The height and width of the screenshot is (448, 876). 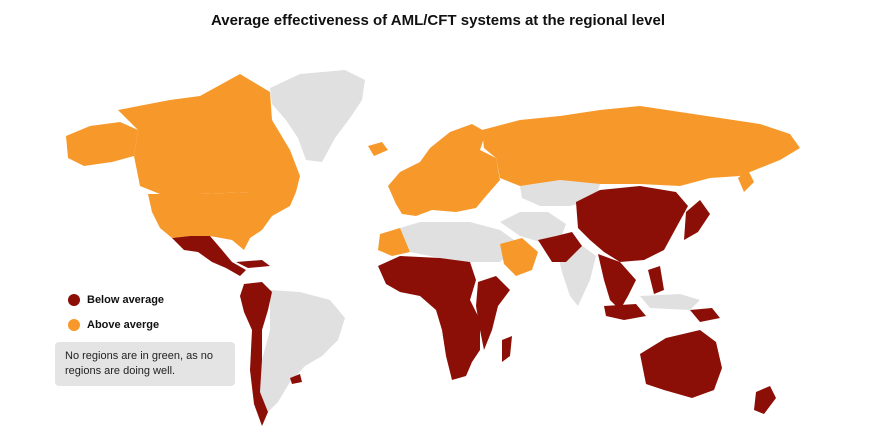 I want to click on indonesia-region, so click(x=625, y=312).